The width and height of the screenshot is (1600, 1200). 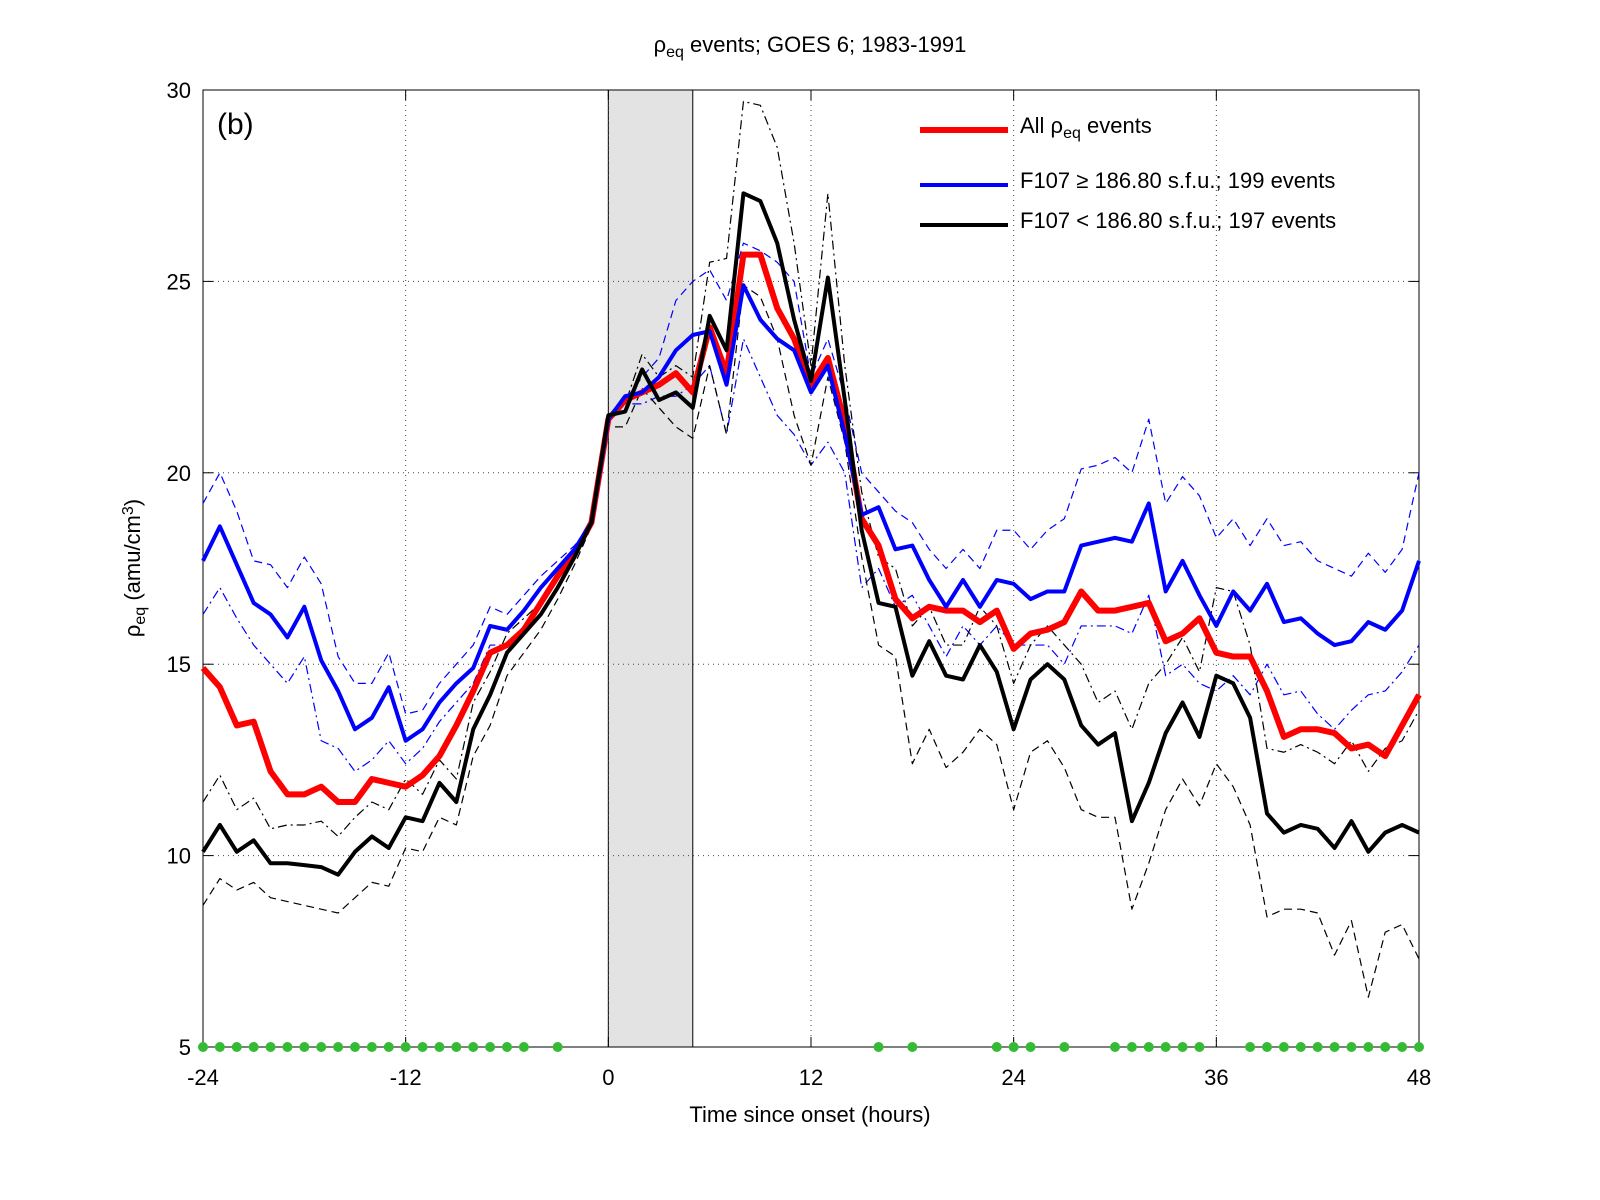 I want to click on text-part: F107 < 186.80 s.f.u.; 197 events, so click(x=1178, y=220).